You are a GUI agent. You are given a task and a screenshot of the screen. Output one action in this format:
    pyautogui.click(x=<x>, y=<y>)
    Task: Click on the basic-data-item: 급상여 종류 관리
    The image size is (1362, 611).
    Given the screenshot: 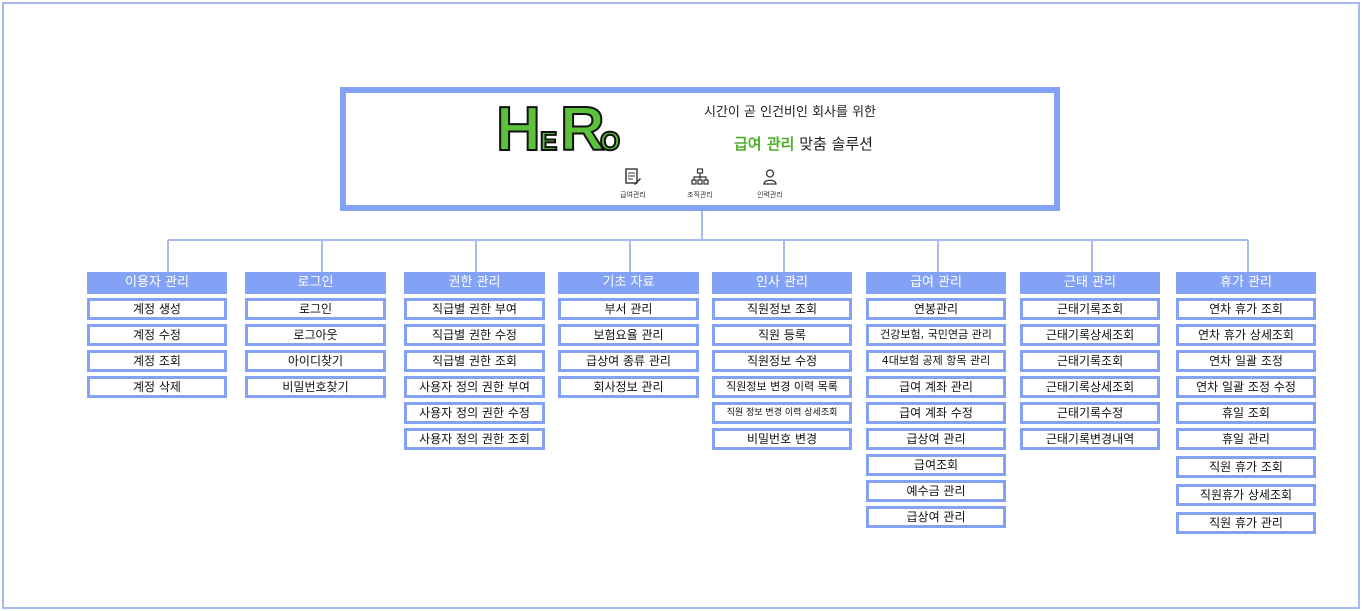 What is the action you would take?
    pyautogui.click(x=628, y=361)
    